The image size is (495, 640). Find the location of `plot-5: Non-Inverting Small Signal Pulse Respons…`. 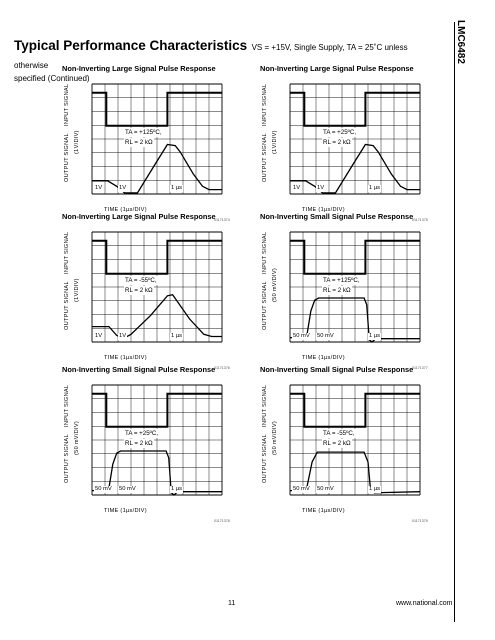

plot-5: Non-Inverting Small Signal Pulse Respons… is located at coordinates (147, 444).